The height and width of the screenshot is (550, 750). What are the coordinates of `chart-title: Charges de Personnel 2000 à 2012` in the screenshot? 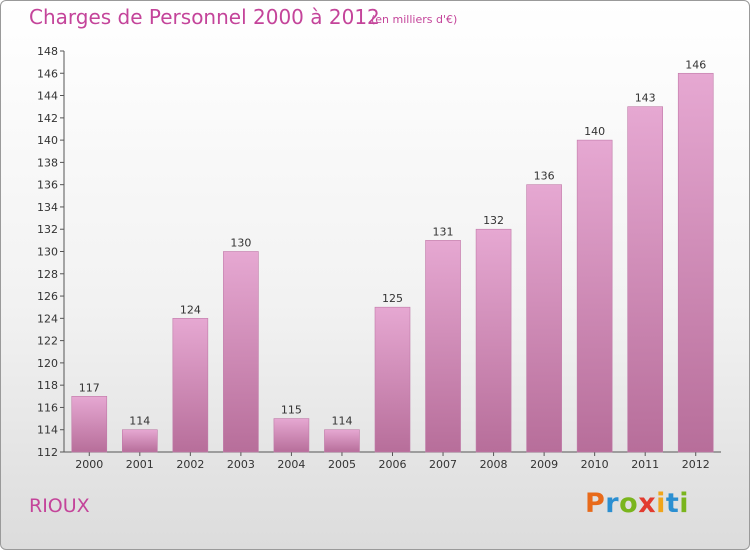 It's located at (204, 17).